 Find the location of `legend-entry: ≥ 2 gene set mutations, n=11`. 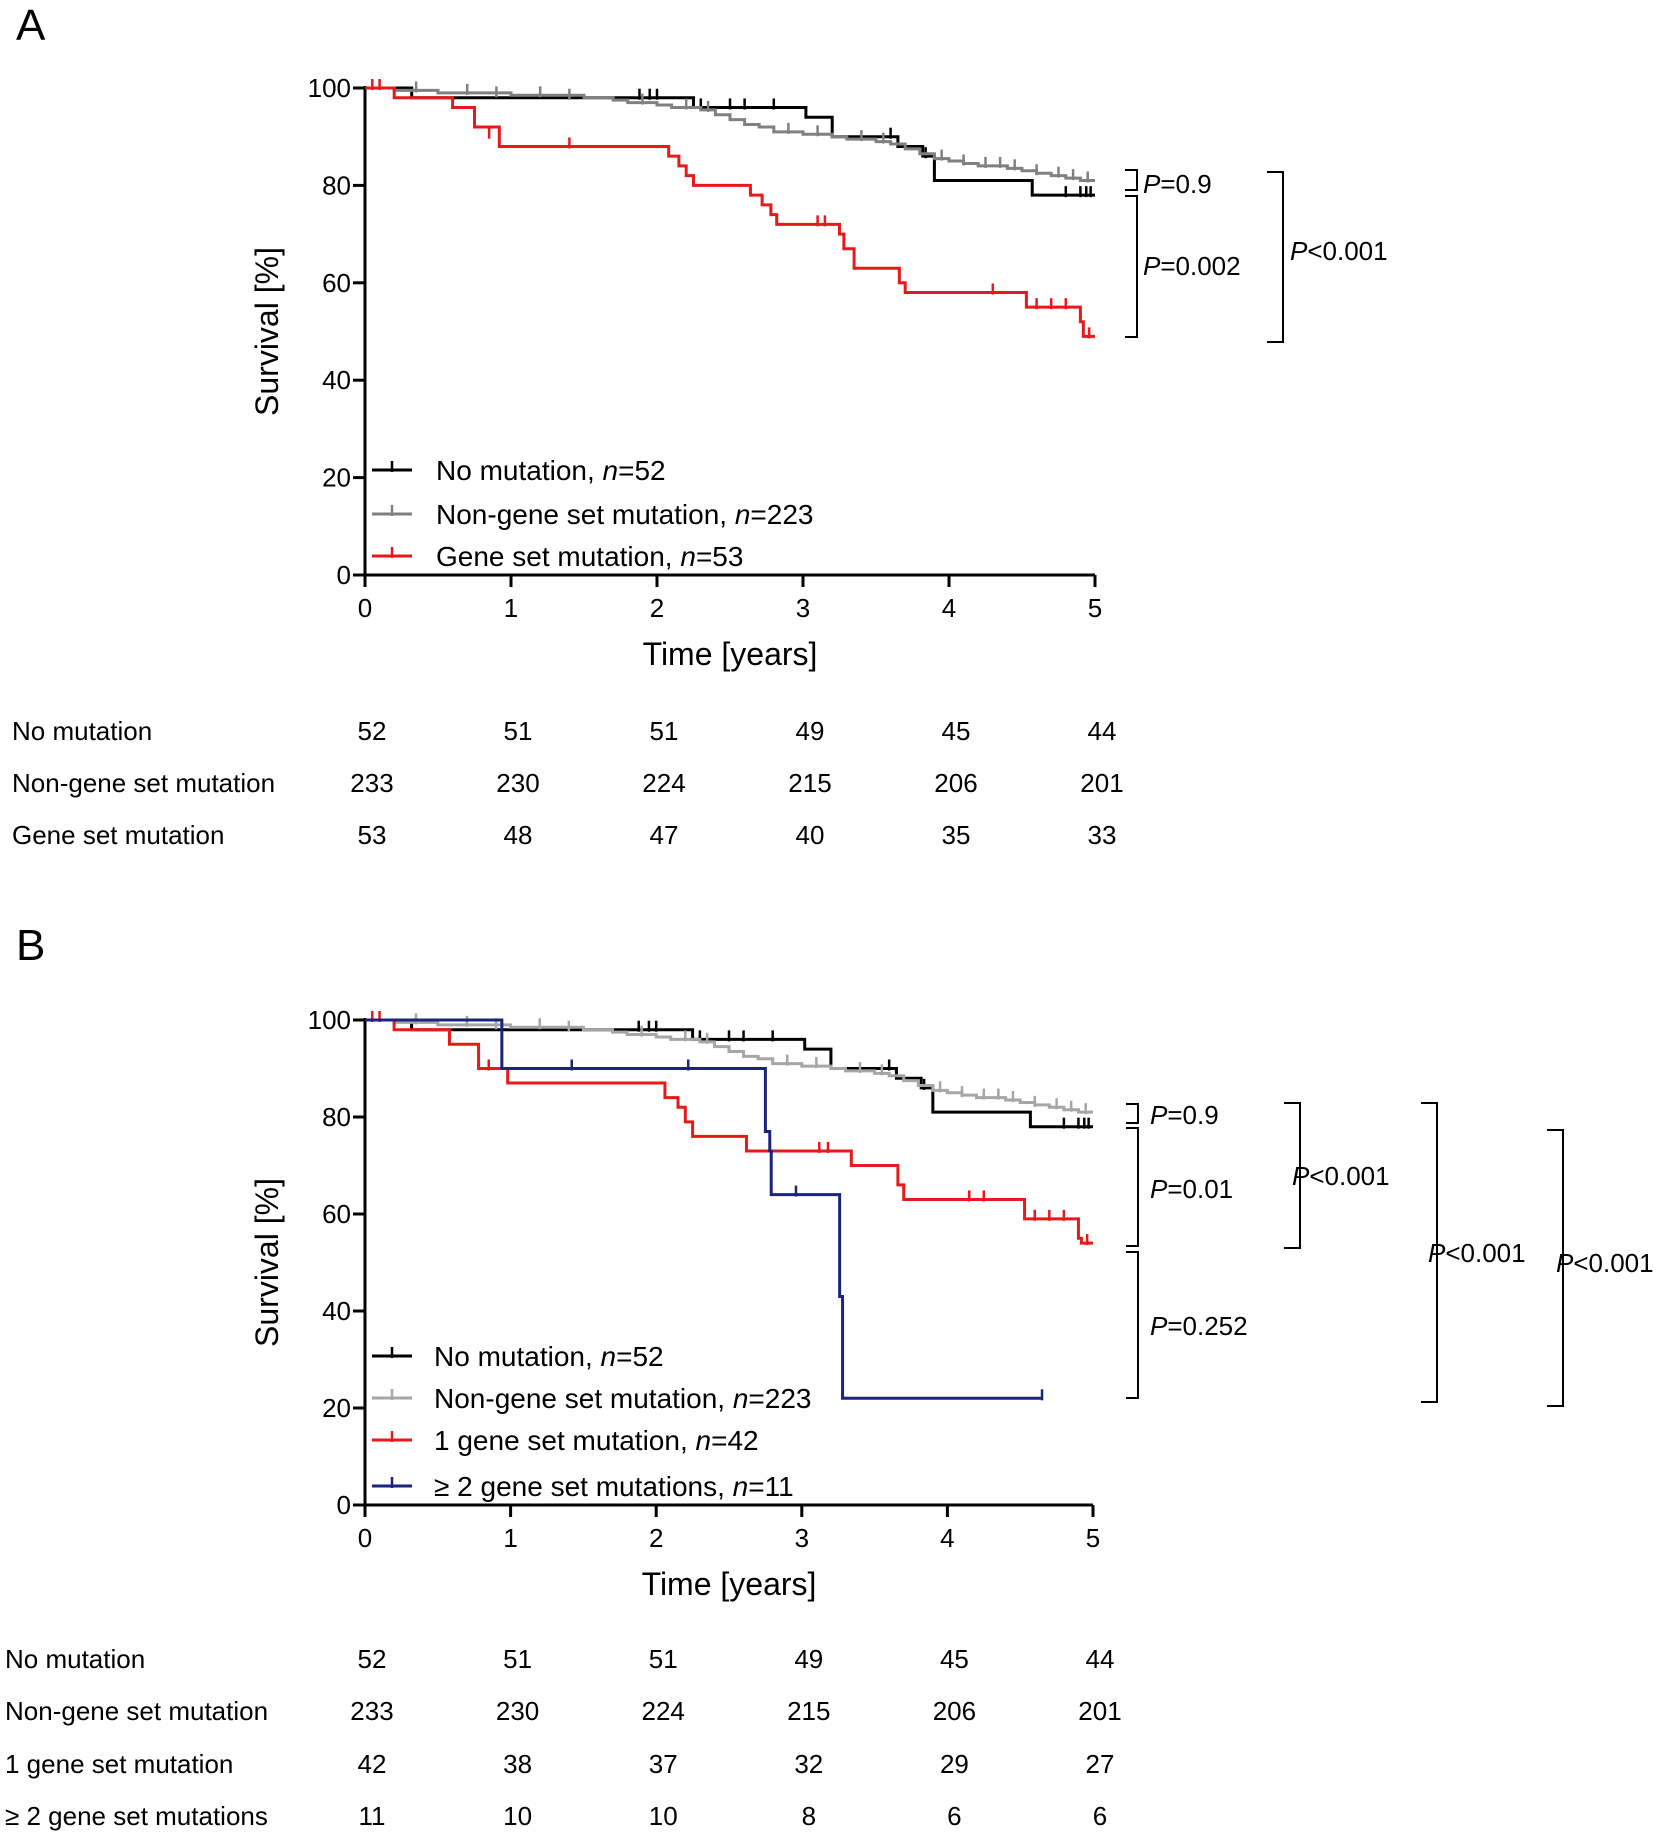

legend-entry: ≥ 2 gene set mutations, n=11 is located at coordinates (583, 1486).